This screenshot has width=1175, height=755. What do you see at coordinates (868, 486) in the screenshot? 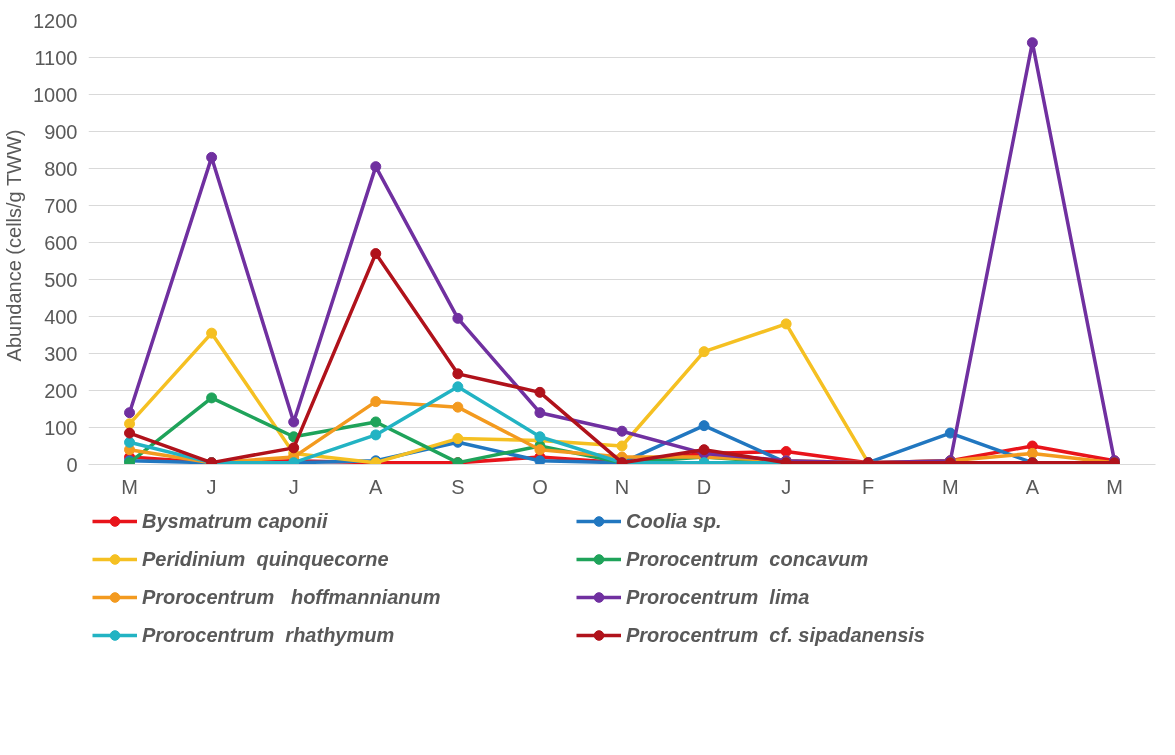
I see `x-tick-label: F` at bounding box center [868, 486].